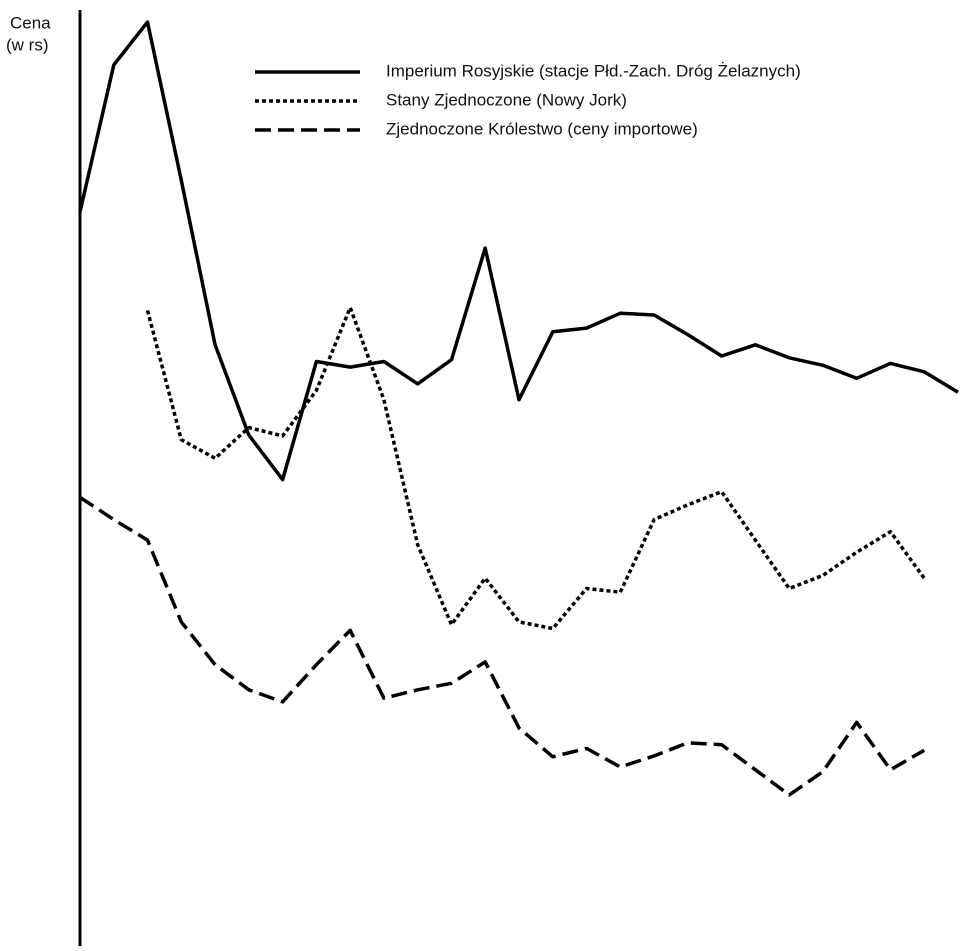 This screenshot has height=951, width=968. I want to click on y-axis-label: Cena, so click(30, 22).